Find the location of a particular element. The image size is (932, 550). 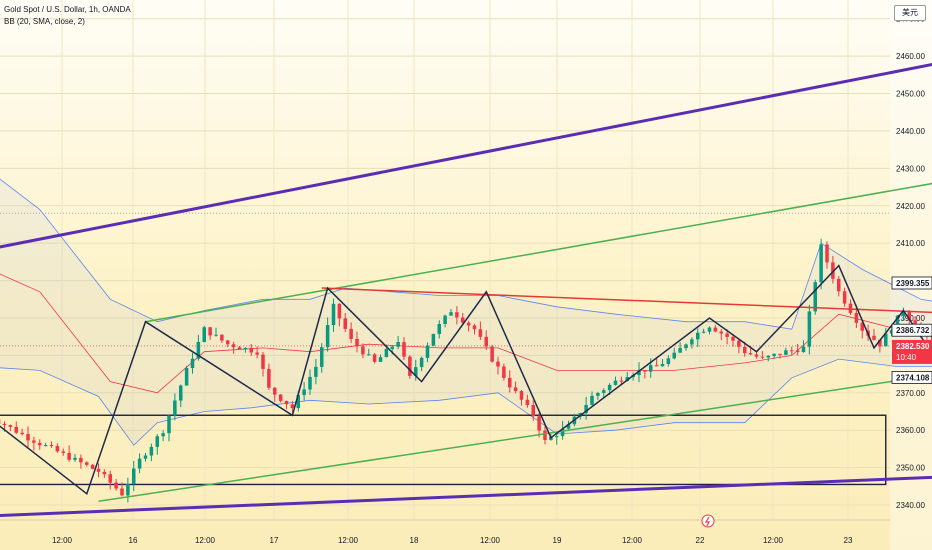

indicator-title: BB (20, SMA, close, 2) is located at coordinates (44, 21).